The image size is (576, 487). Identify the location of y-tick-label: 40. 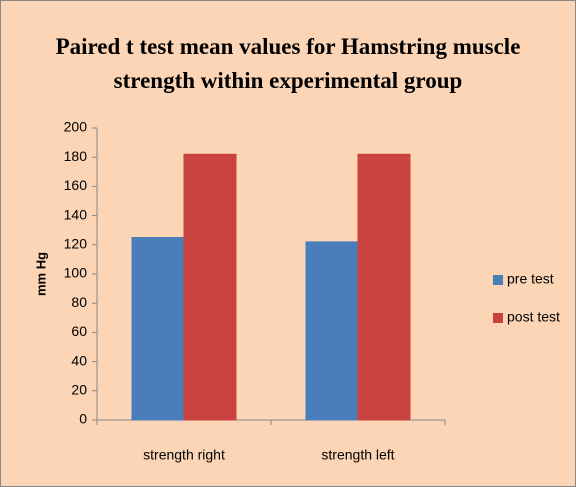
(79, 360).